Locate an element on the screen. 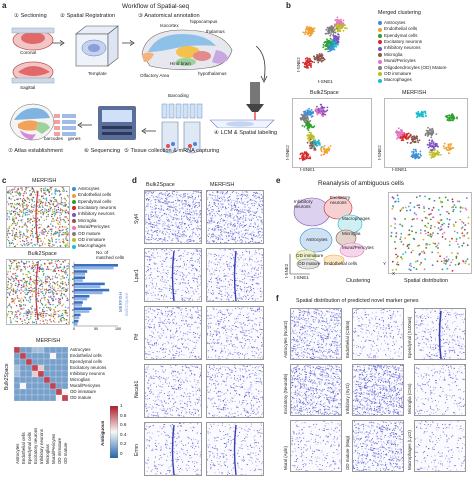  colorbar-tick-label: 0.2 is located at coordinates (123, 444).